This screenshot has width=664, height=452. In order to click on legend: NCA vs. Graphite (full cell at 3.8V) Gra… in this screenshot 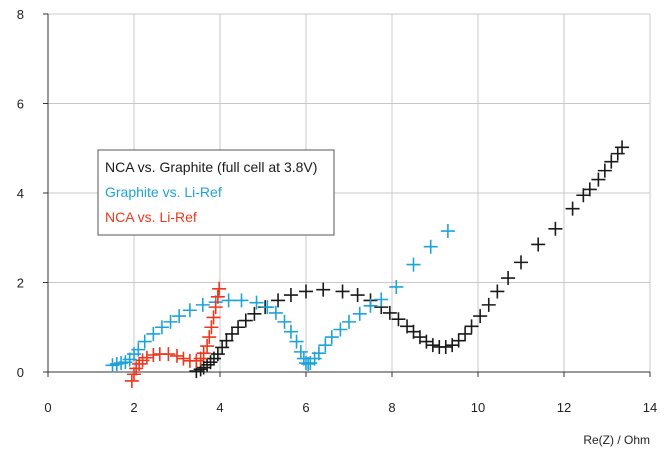, I will do `click(216, 192)`.